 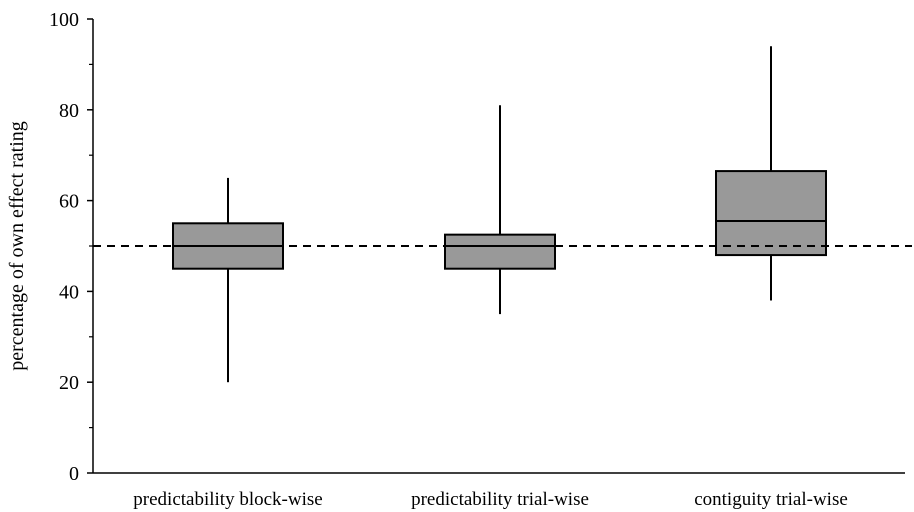 I want to click on y-tick-label: 20, so click(x=69, y=383).